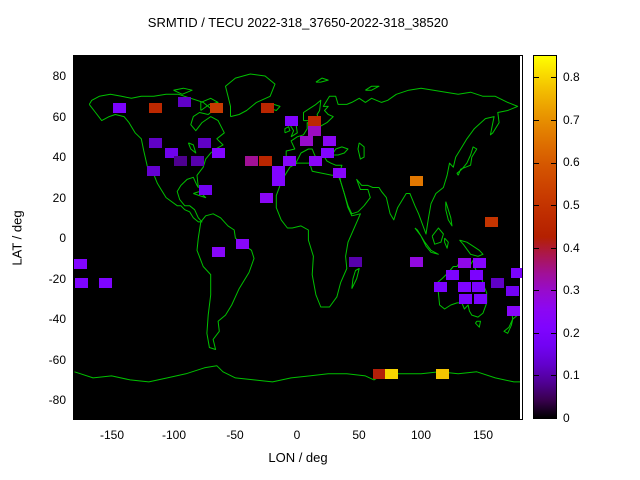 The width and height of the screenshot is (640, 480). I want to click on y-tick-label: -60, so click(57, 360).